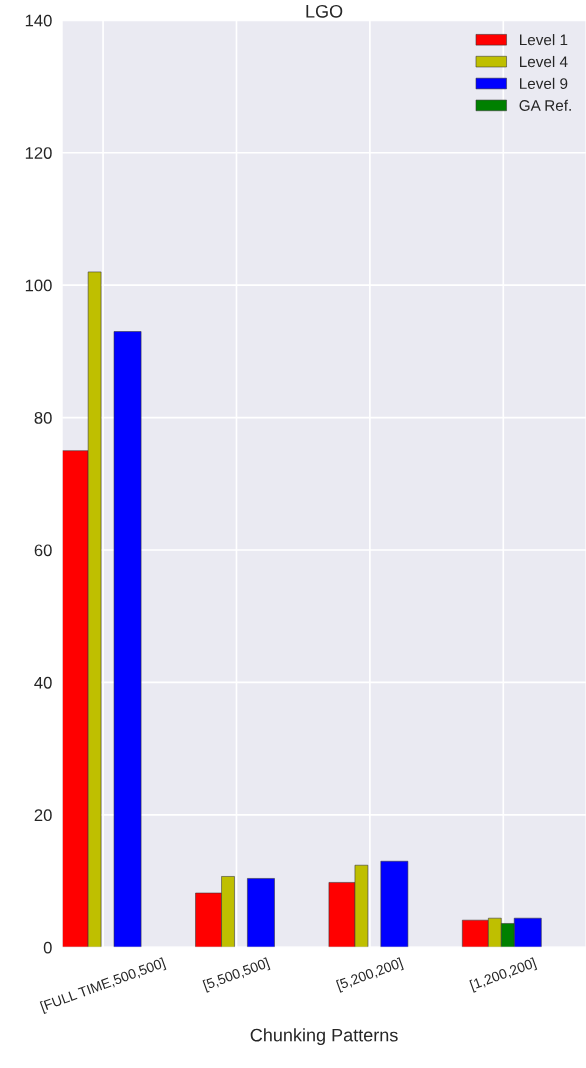 The height and width of the screenshot is (1068, 586). Describe the element at coordinates (43, 417) in the screenshot. I see `y-tick-label: 80` at that location.